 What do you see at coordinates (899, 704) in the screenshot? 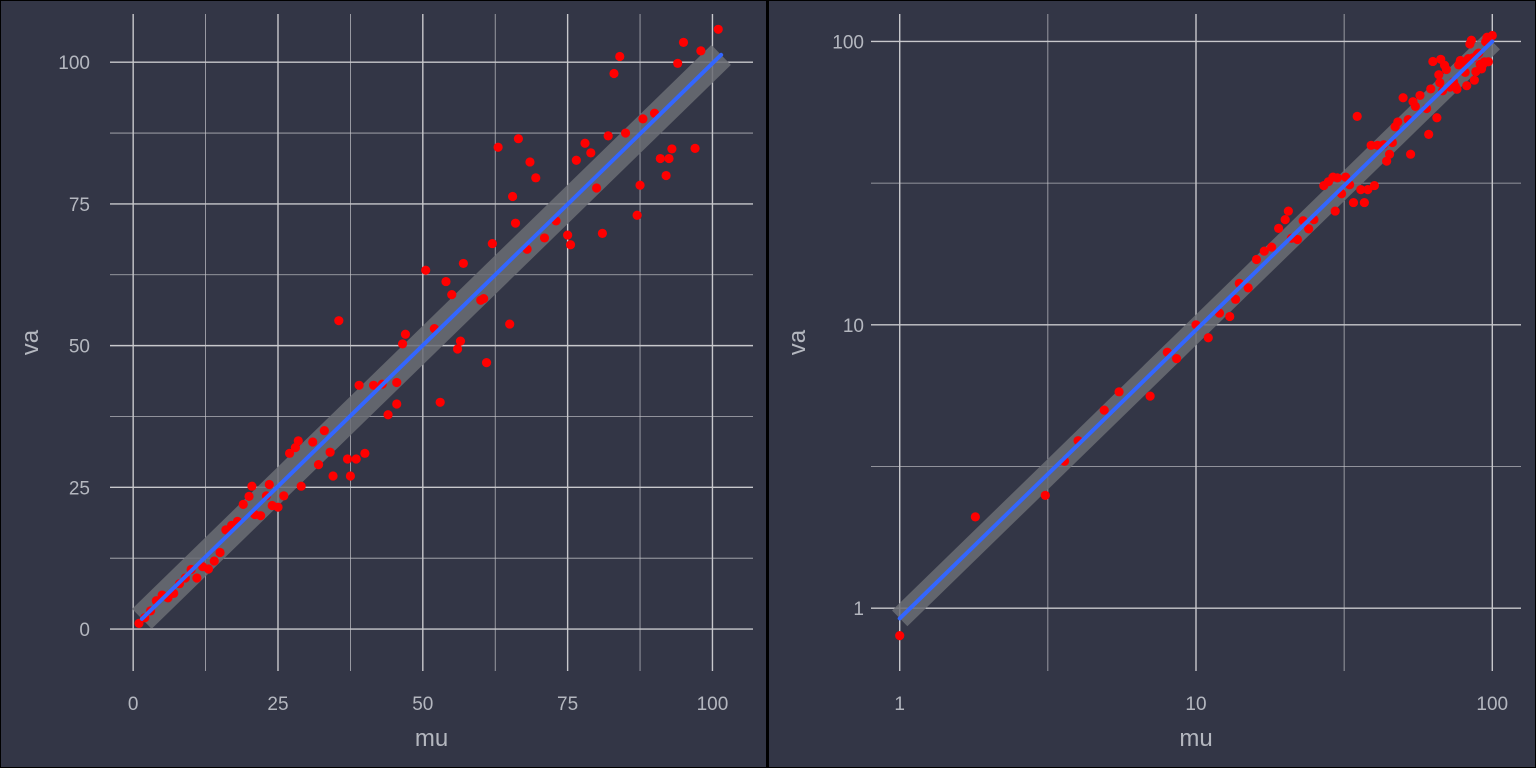
I see `x-tick-label: 1` at bounding box center [899, 704].